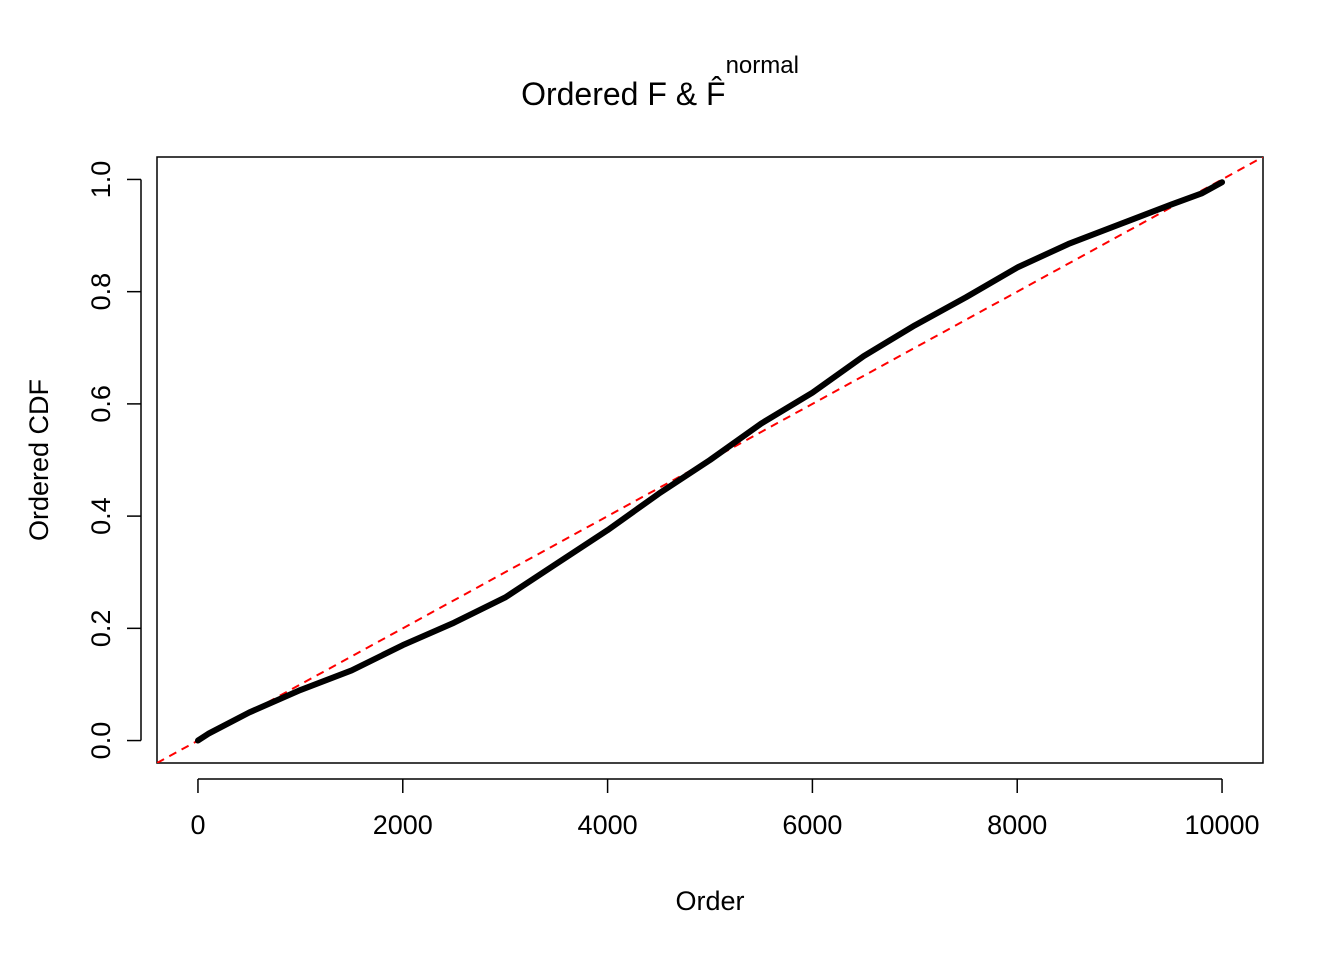 The image size is (1344, 960). What do you see at coordinates (101, 404) in the screenshot?
I see `y-tick-label: 0.6` at bounding box center [101, 404].